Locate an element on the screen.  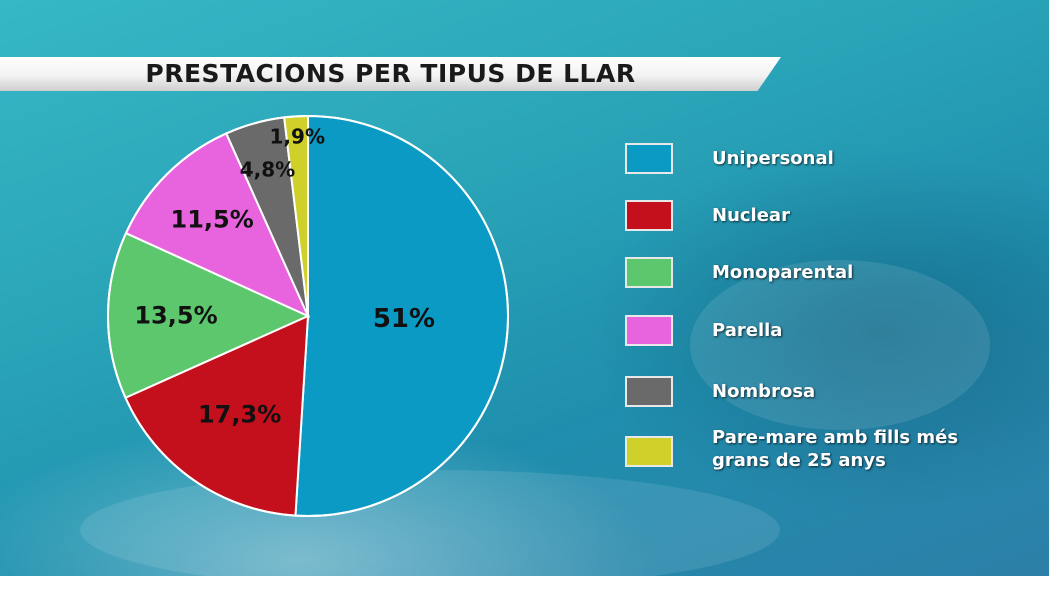
legend-label: Pare-mare amb fills més grans de 25 anys is located at coordinates (835, 449).